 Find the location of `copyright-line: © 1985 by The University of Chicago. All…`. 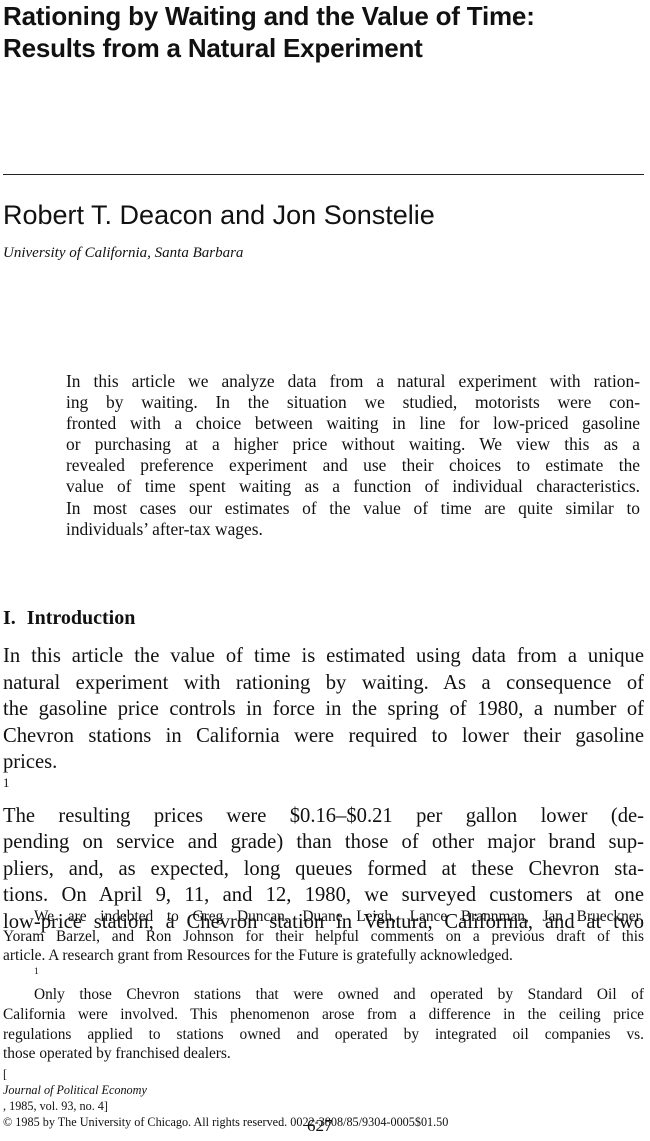

copyright-line: © 1985 by The University of Chicago. All… is located at coordinates (226, 1122).